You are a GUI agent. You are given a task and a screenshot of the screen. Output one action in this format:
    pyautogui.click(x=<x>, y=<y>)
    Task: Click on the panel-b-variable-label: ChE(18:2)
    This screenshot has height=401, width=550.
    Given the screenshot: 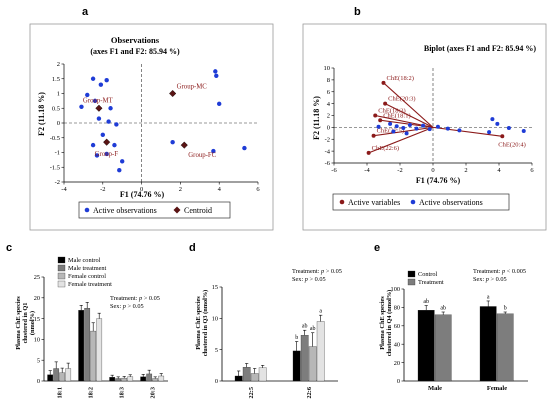 What is the action you would take?
    pyautogui.click(x=400, y=78)
    